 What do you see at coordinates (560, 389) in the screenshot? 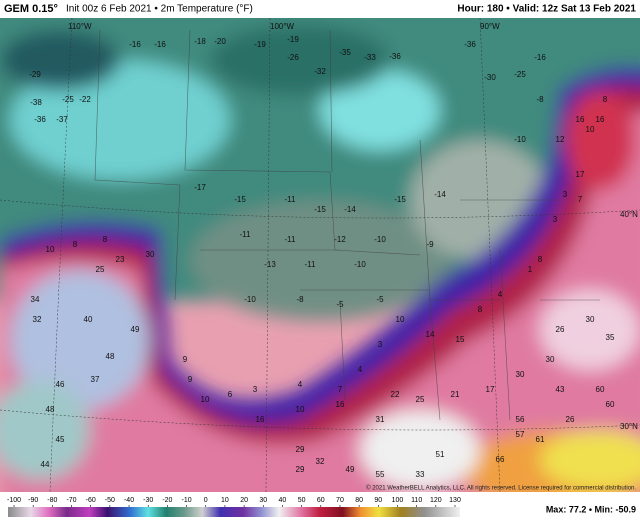
I see `station-value: 43` at bounding box center [560, 389].